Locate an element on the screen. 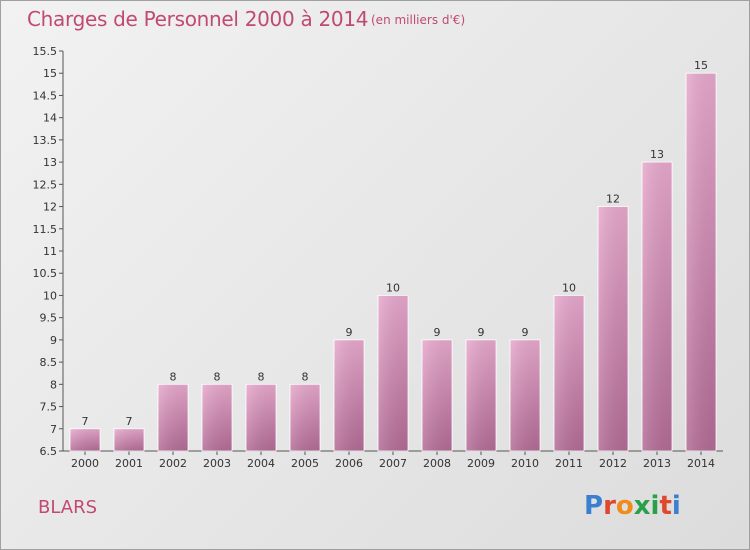 The width and height of the screenshot is (750, 550). y-tick-label: 11 is located at coordinates (50, 251).